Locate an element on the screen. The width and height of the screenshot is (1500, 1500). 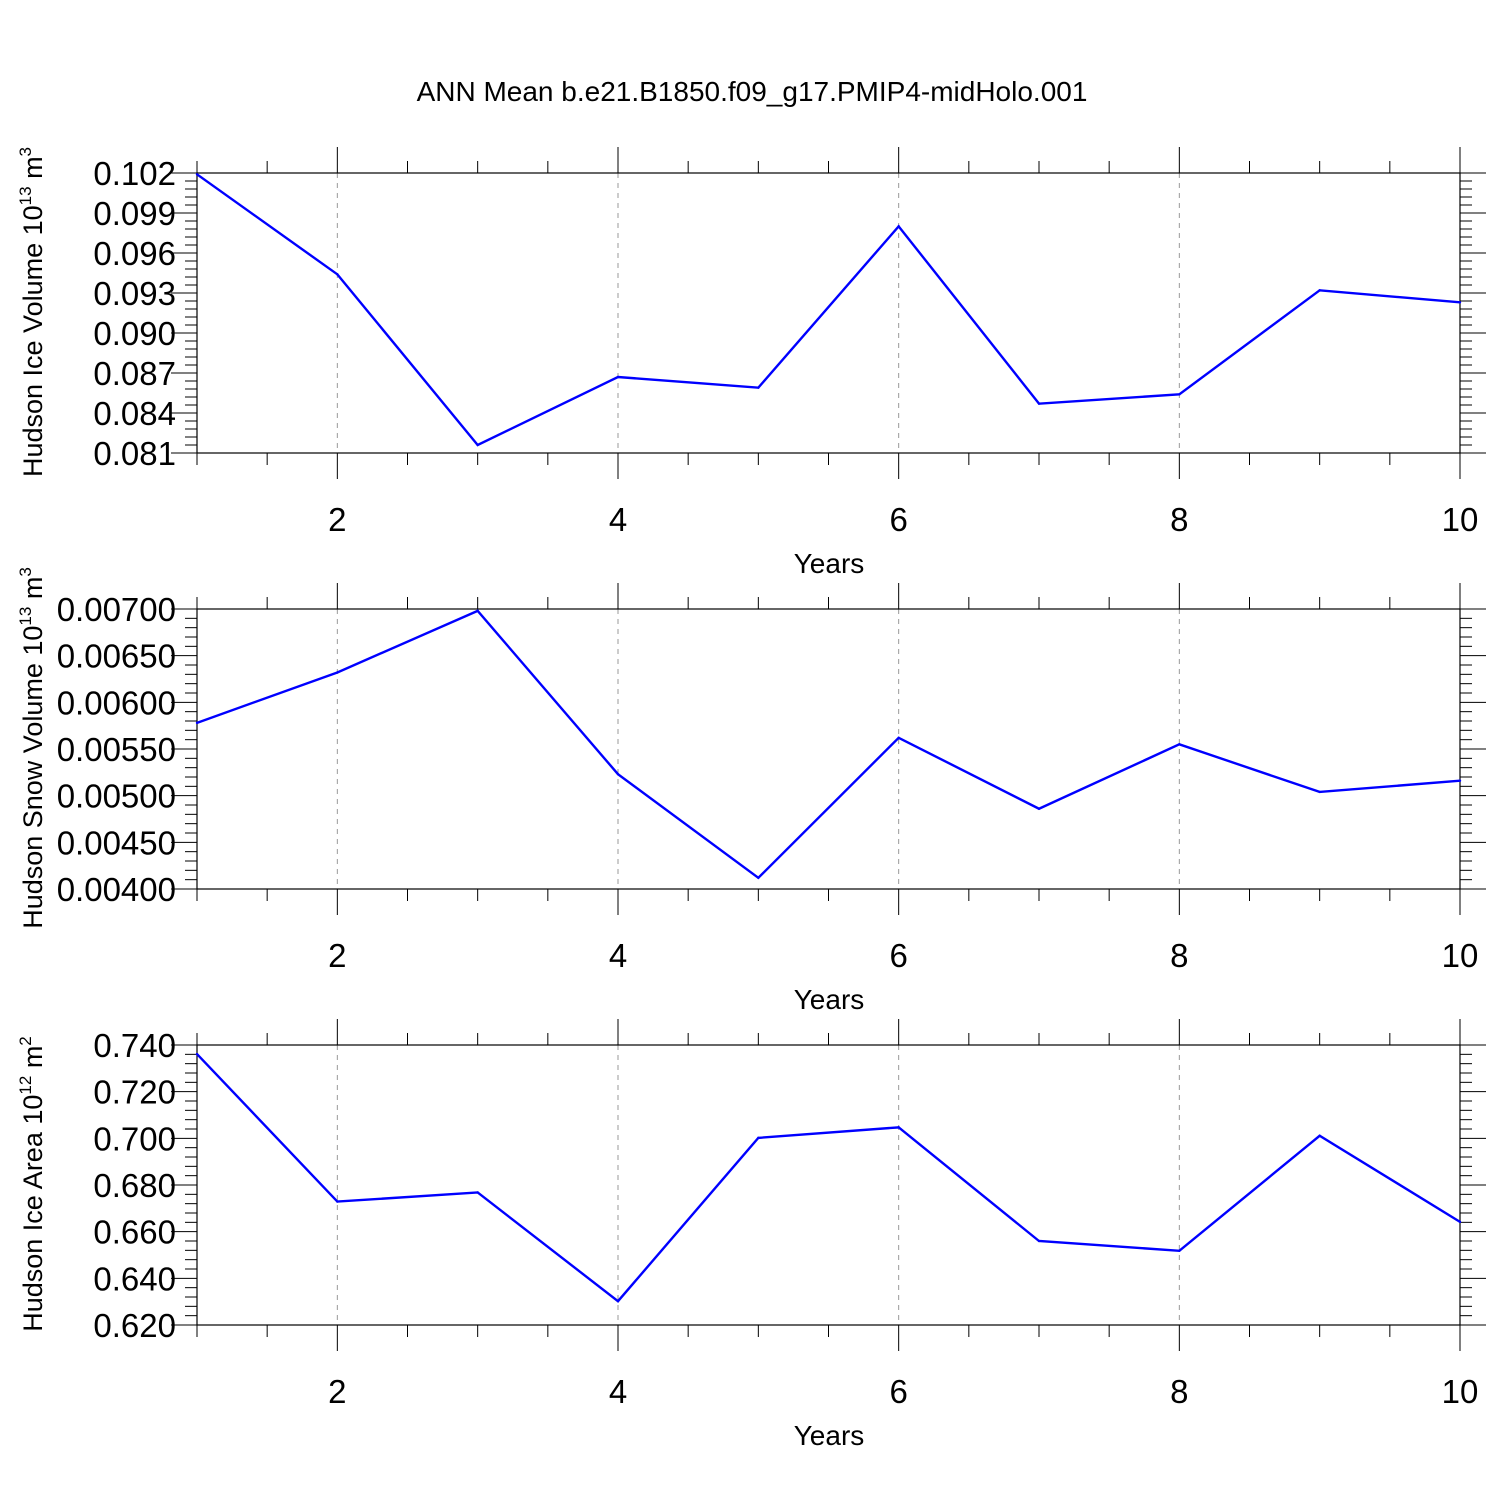
y-tick-label: 0.720 is located at coordinates (134, 1092).